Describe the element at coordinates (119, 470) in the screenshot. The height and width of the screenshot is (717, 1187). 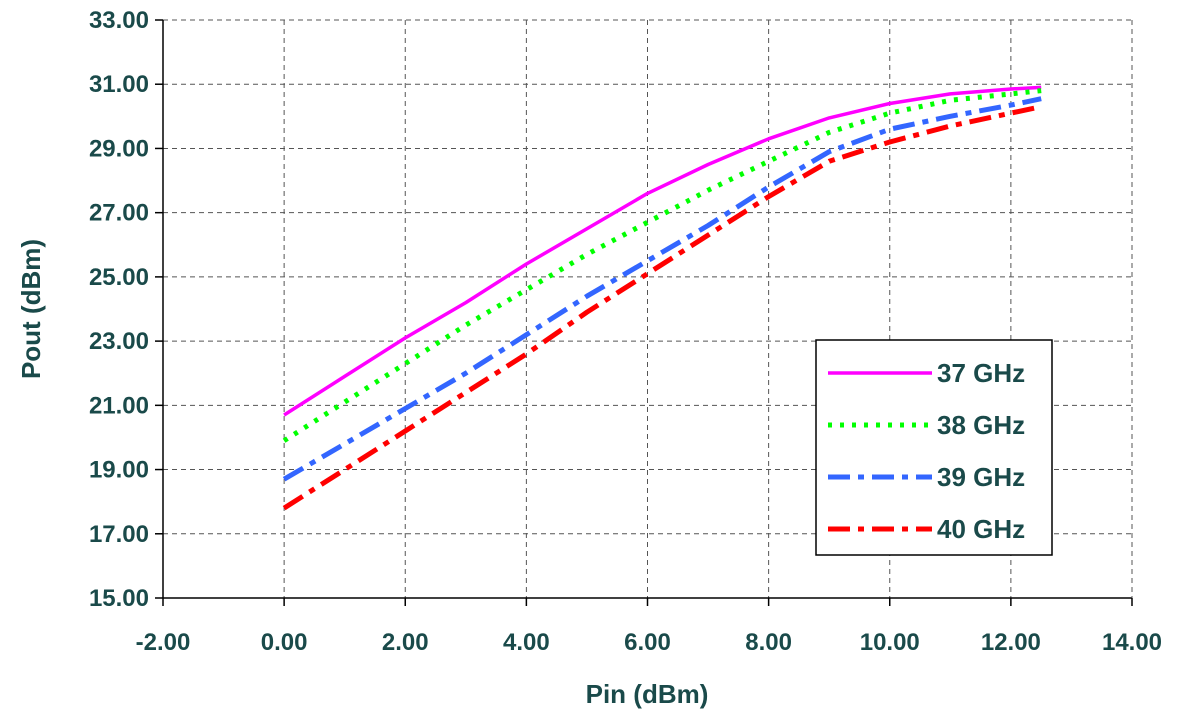
I see `y-tick-label: 19.00` at that location.